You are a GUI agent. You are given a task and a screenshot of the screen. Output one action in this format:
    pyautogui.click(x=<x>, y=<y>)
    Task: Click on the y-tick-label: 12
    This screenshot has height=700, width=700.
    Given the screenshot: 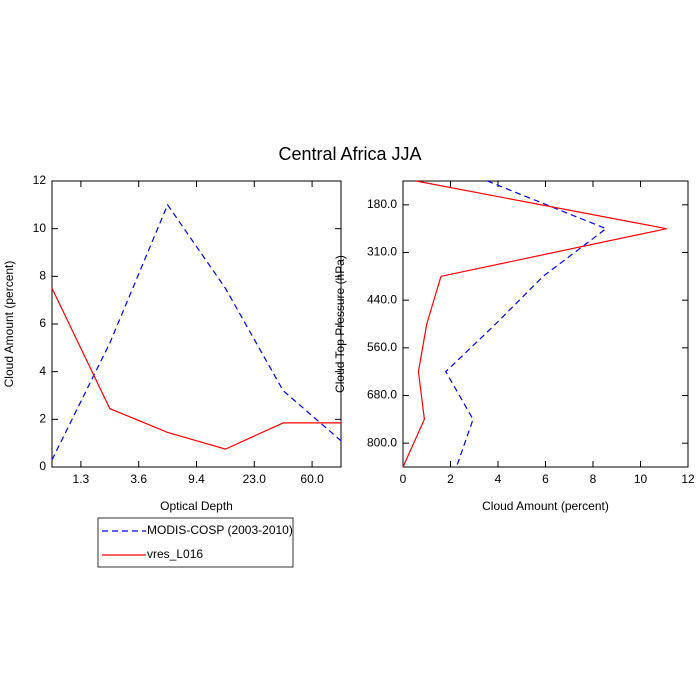 What is the action you would take?
    pyautogui.click(x=40, y=180)
    